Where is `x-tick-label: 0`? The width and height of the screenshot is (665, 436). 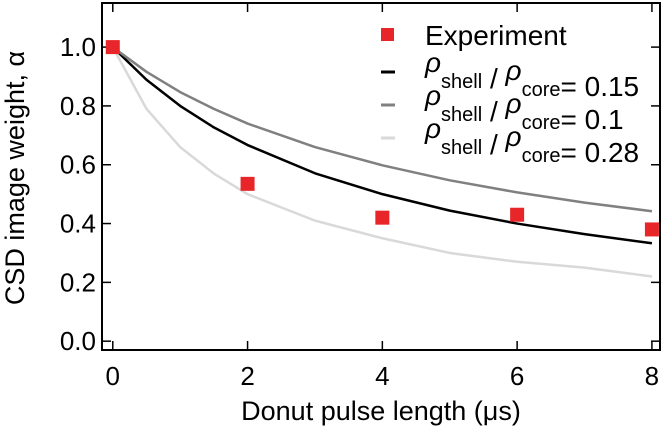
x-tick-label: 0 is located at coordinates (113, 376).